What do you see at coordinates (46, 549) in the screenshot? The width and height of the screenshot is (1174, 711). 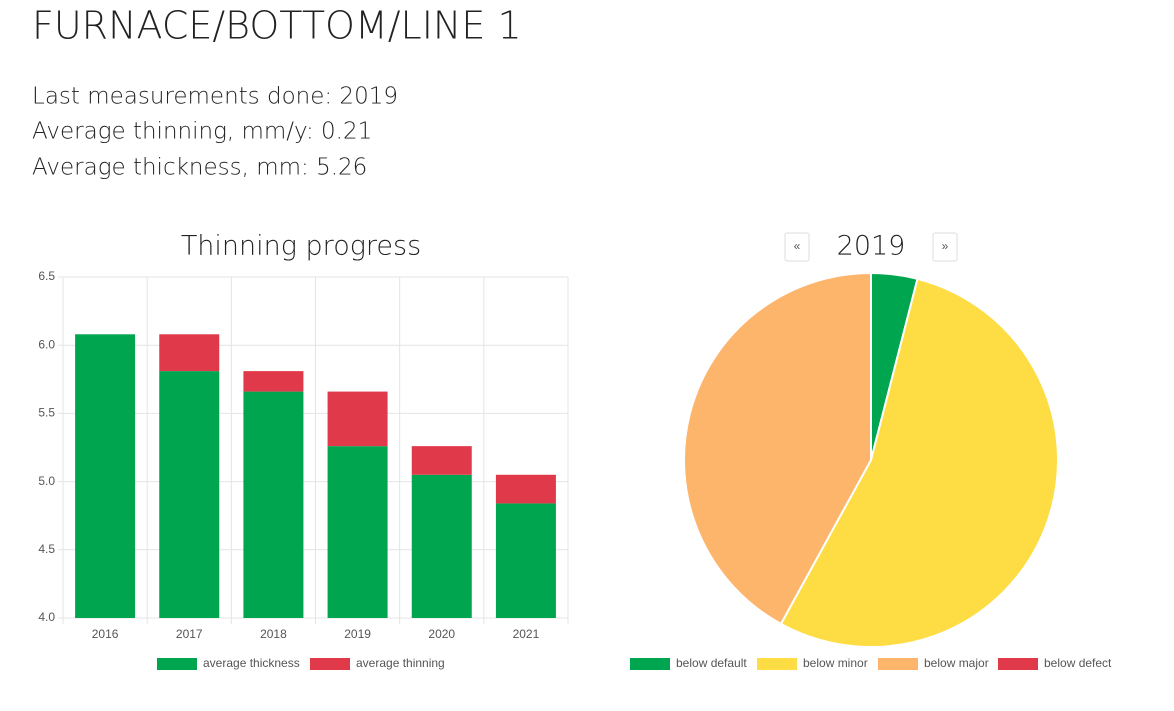 I see `y-tick-label: 4.5` at bounding box center [46, 549].